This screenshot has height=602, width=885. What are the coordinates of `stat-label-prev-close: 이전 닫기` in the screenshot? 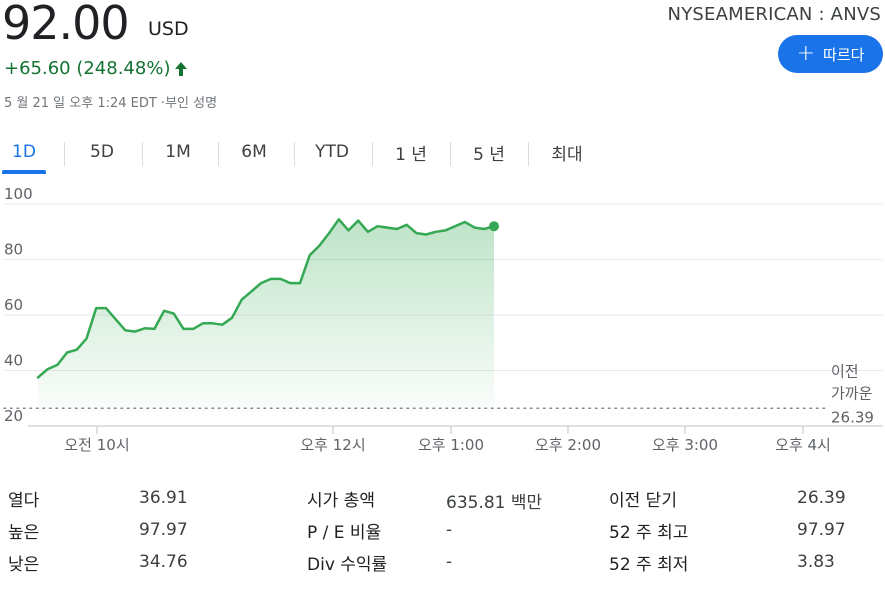 It's located at (643, 501).